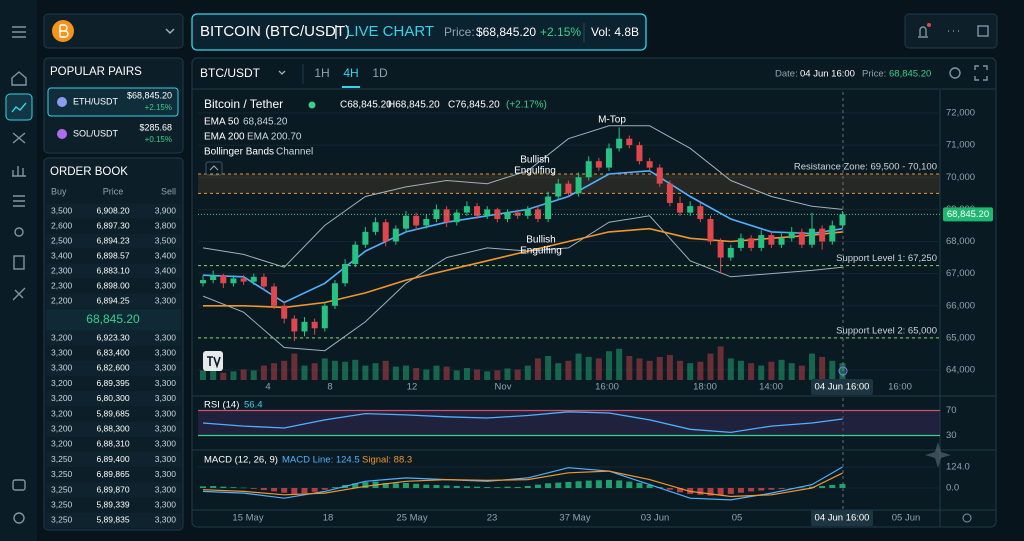 This screenshot has height=541, width=1024. I want to click on bitcoin-glyph, so click(64, 31).